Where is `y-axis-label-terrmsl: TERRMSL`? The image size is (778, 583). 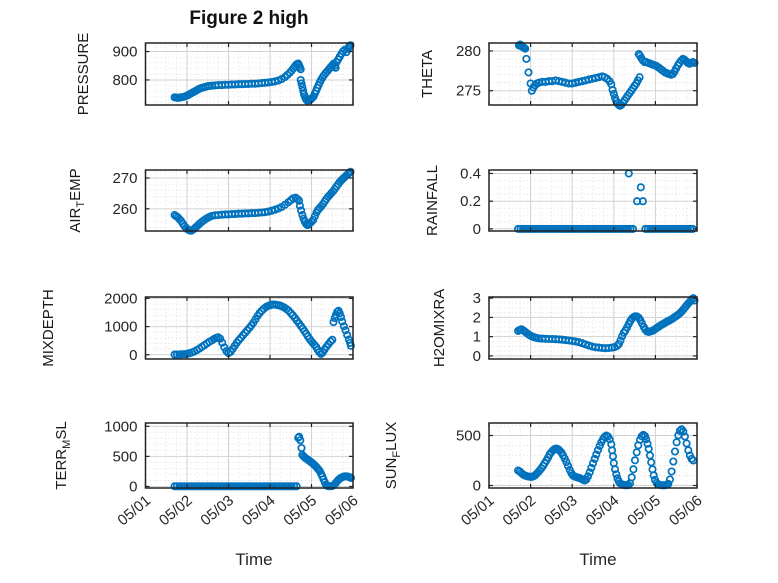
y-axis-label-terrmsl: TERRMSL is located at coordinates (63, 455).